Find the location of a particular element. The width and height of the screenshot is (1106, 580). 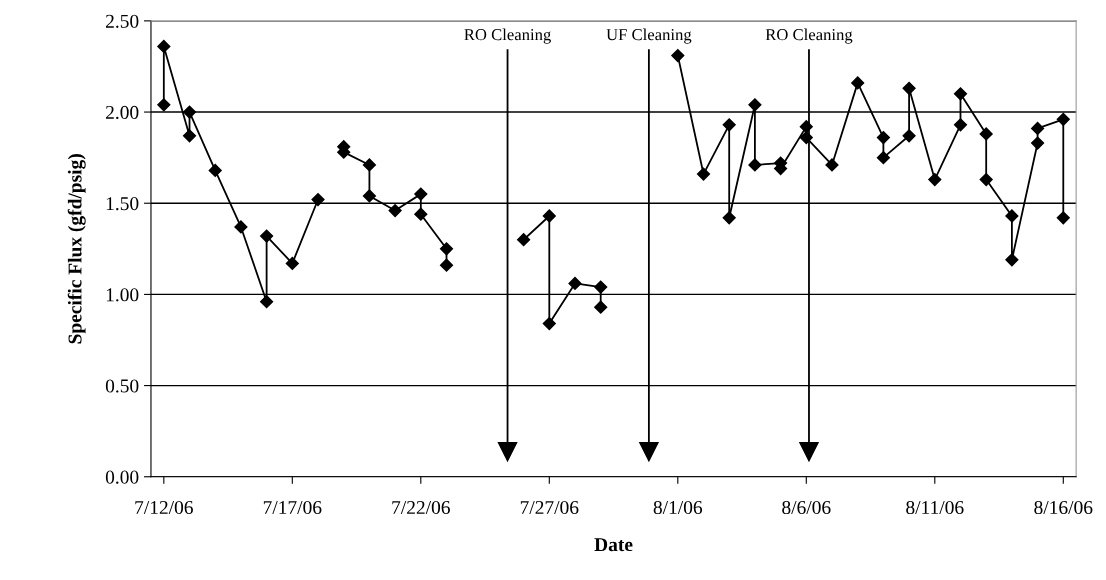

x-tick-label: 8/11/06 is located at coordinates (935, 507).